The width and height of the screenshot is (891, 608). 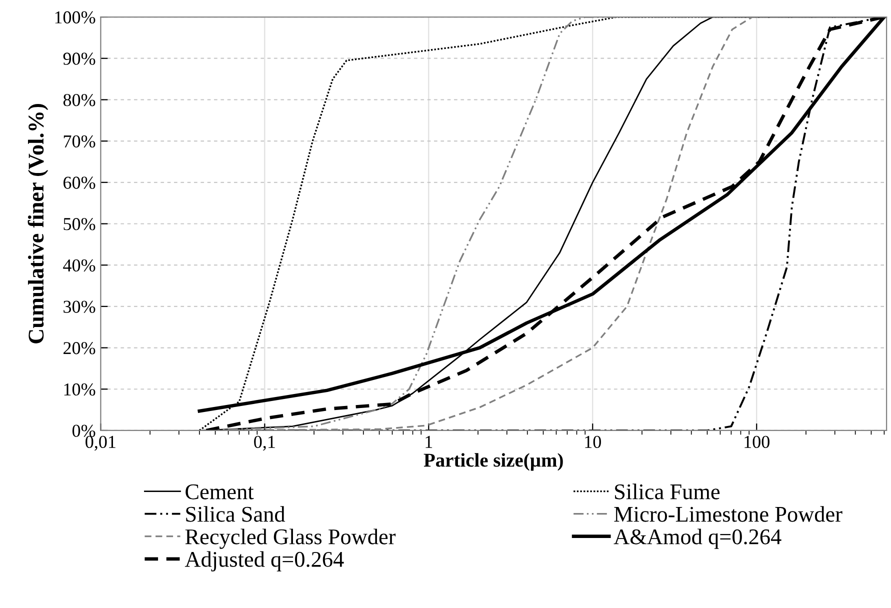 What do you see at coordinates (80, 348) in the screenshot?
I see `y-tick-label: 20%` at bounding box center [80, 348].